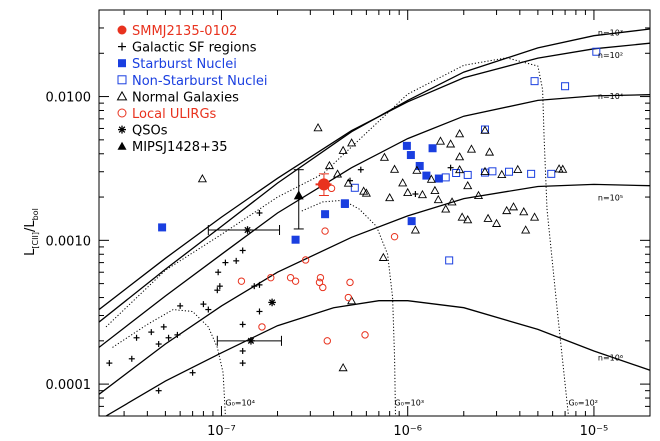 The height and width of the screenshot is (441, 660). I want to click on smmj2135-point, so click(323, 184).